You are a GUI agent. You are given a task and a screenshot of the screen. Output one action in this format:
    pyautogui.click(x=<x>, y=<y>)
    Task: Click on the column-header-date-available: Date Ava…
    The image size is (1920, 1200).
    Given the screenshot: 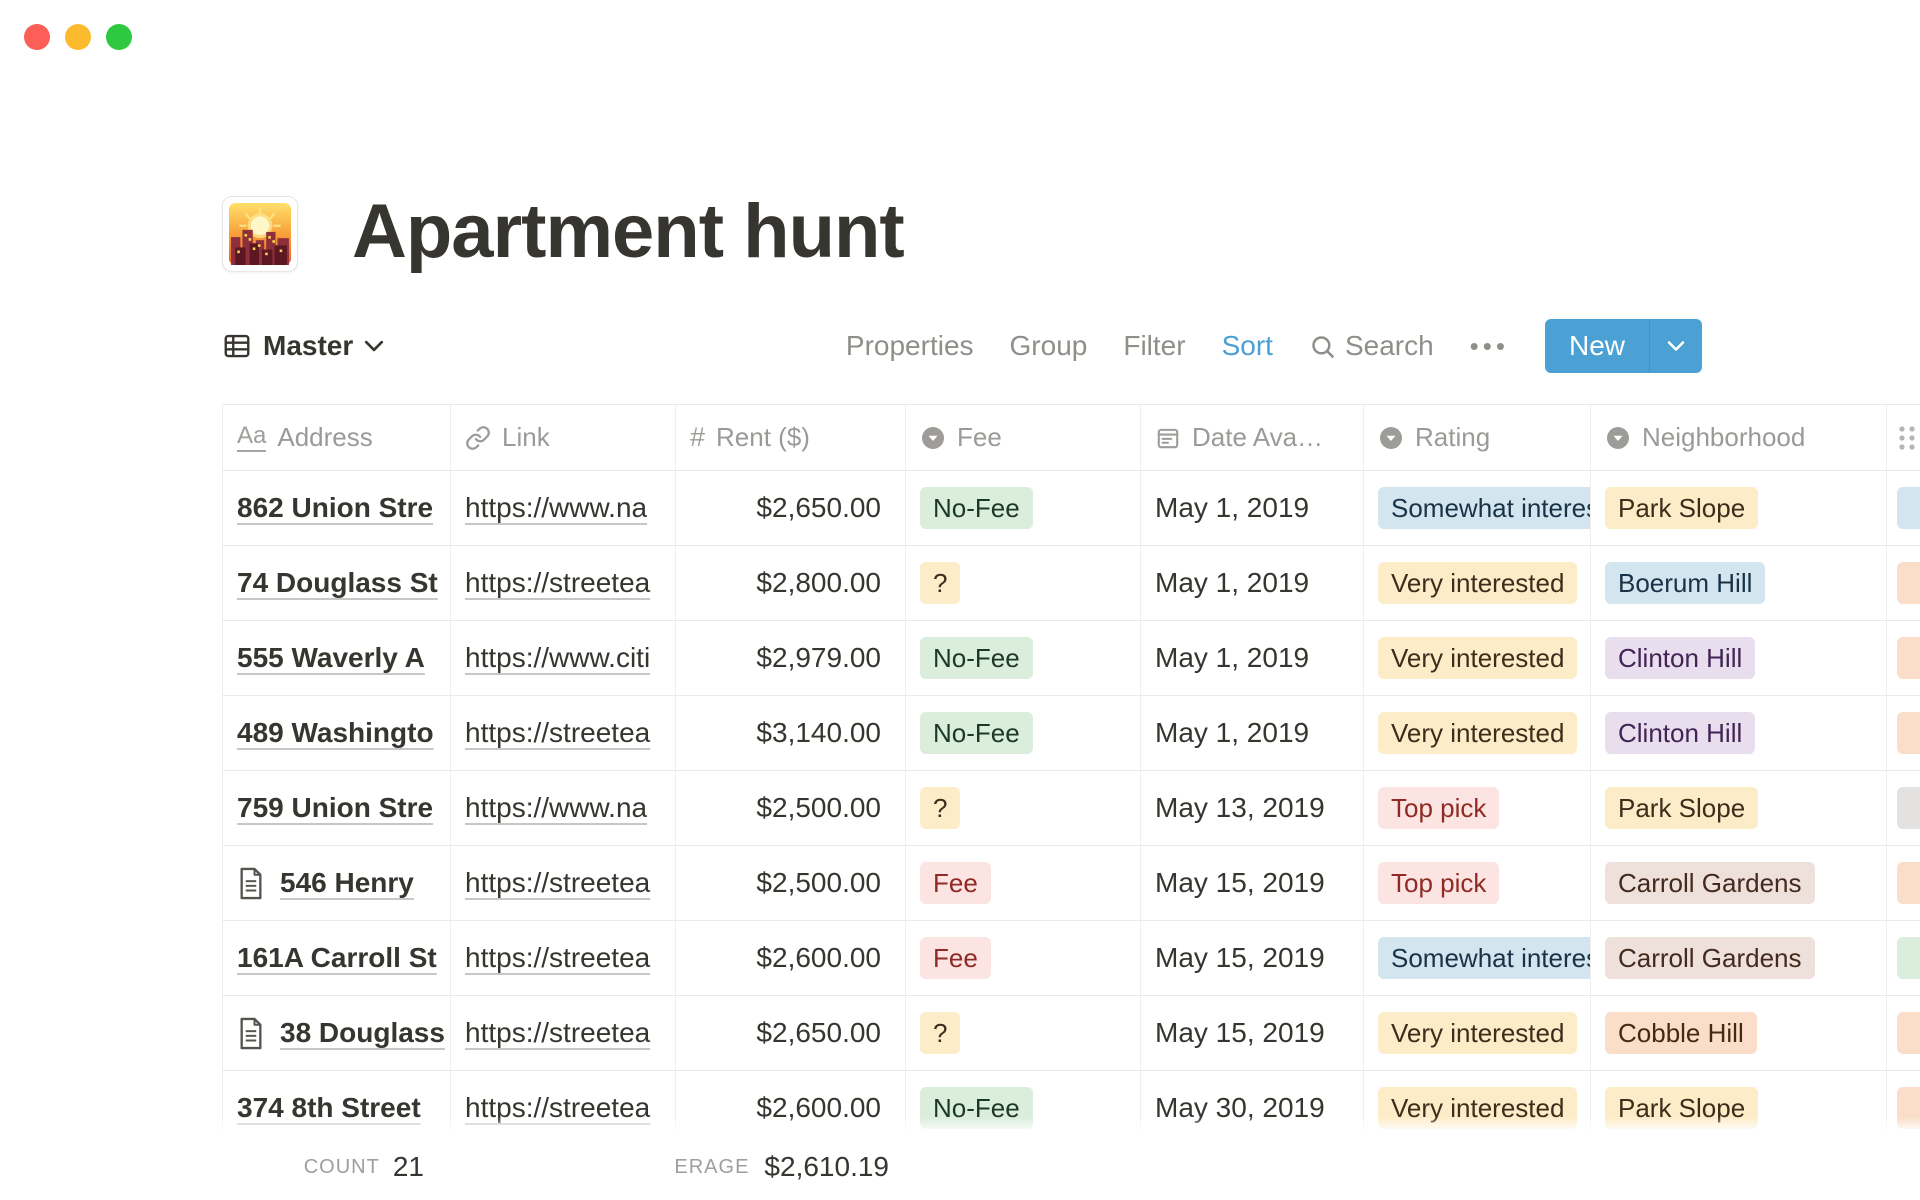 What is the action you would take?
    pyautogui.click(x=1252, y=437)
    